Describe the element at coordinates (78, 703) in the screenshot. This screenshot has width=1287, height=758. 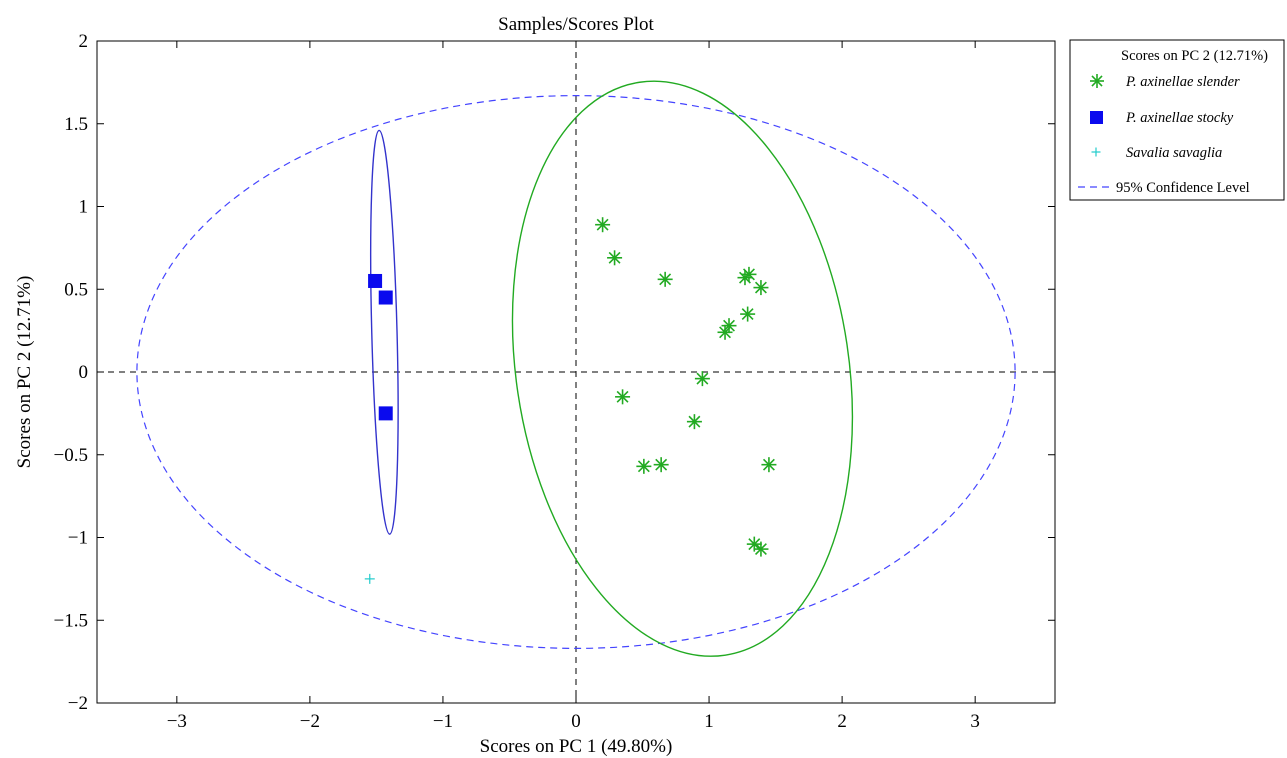
I see `y-tick-label: −2` at that location.